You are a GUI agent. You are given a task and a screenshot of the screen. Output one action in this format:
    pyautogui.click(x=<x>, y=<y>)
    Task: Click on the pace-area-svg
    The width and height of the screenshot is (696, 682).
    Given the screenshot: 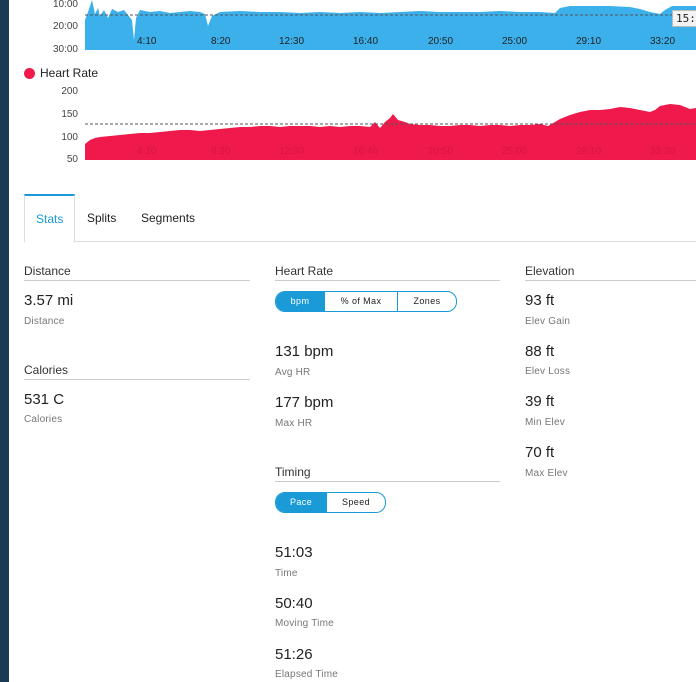 What is the action you would take?
    pyautogui.click(x=390, y=25)
    